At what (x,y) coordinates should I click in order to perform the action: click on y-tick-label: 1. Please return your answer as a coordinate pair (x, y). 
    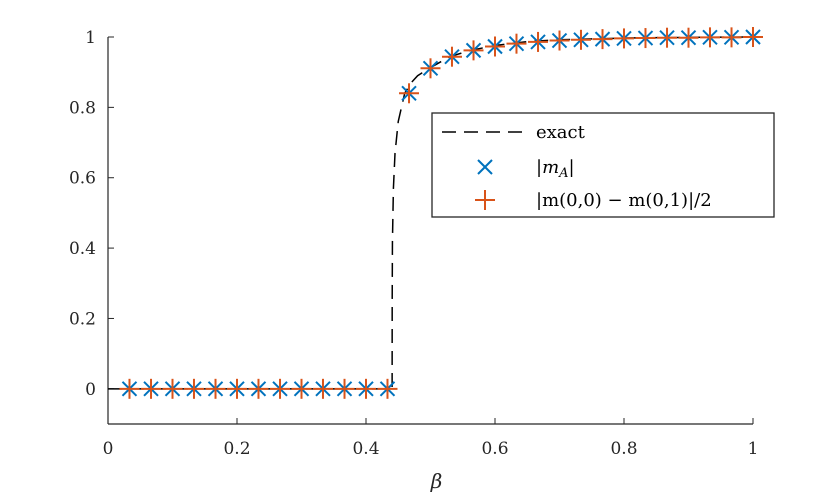
    Looking at the image, I should click on (90, 38).